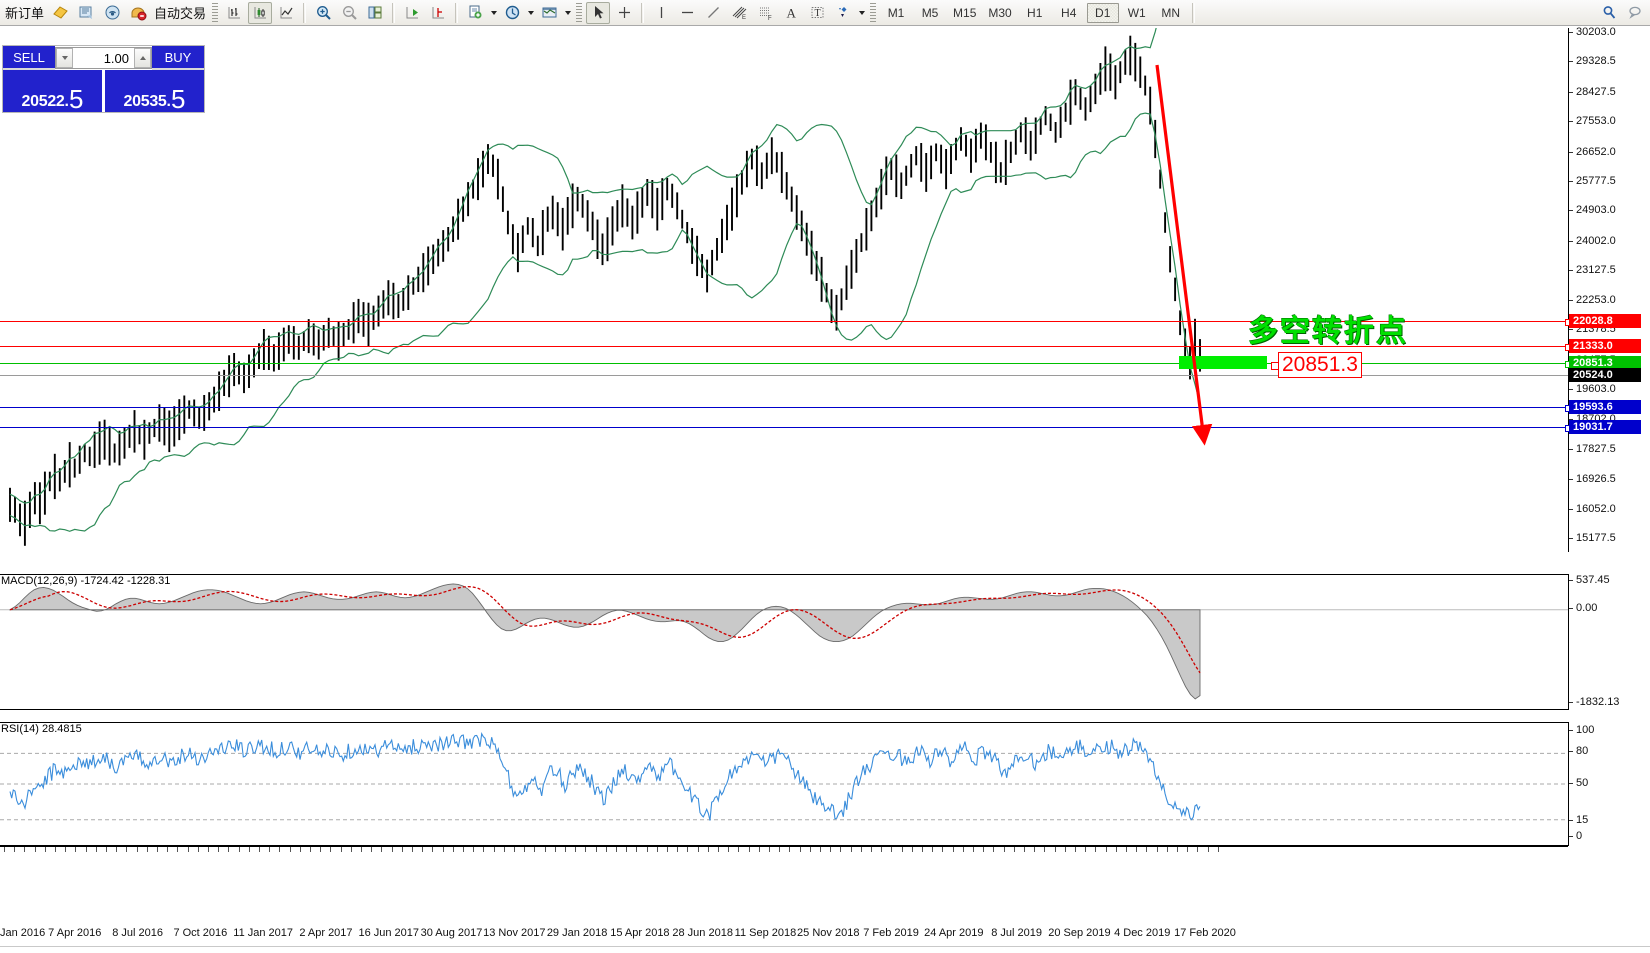  Describe the element at coordinates (861, 13) in the screenshot. I see `objects-dropdown-arrow` at that location.